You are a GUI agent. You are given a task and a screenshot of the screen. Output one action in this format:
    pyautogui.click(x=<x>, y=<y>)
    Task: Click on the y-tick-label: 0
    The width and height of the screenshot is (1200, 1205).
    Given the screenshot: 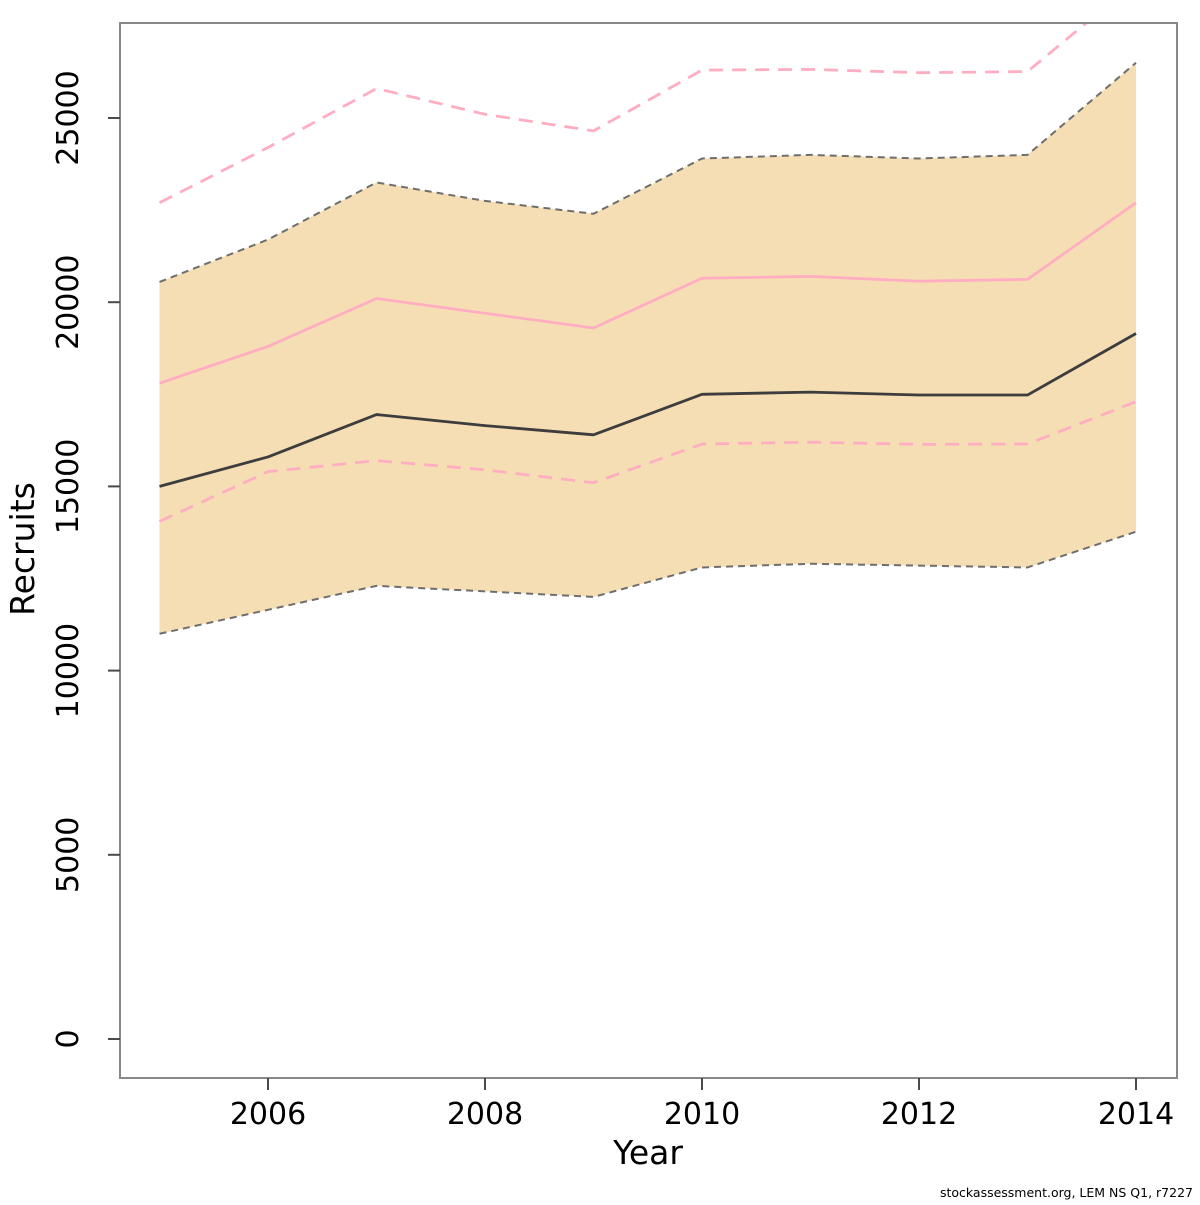 What is the action you would take?
    pyautogui.click(x=68, y=1038)
    